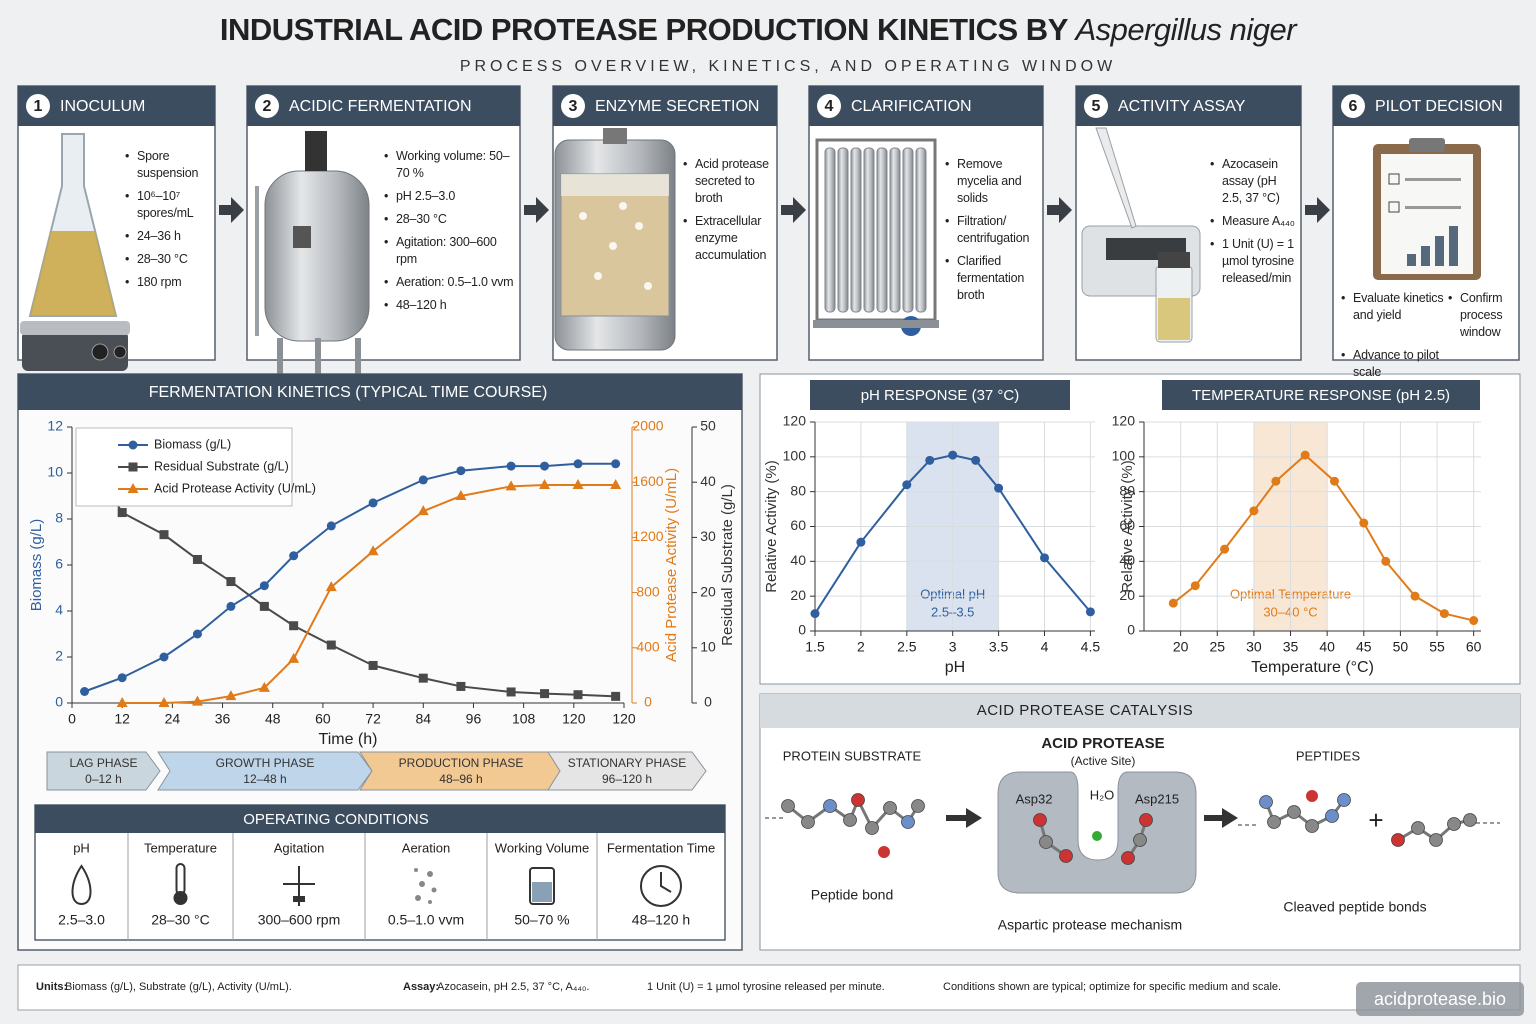 This screenshot has height=1024, width=1536. What do you see at coordinates (173, 719) in the screenshot?
I see `x-tick-label: 24` at bounding box center [173, 719].